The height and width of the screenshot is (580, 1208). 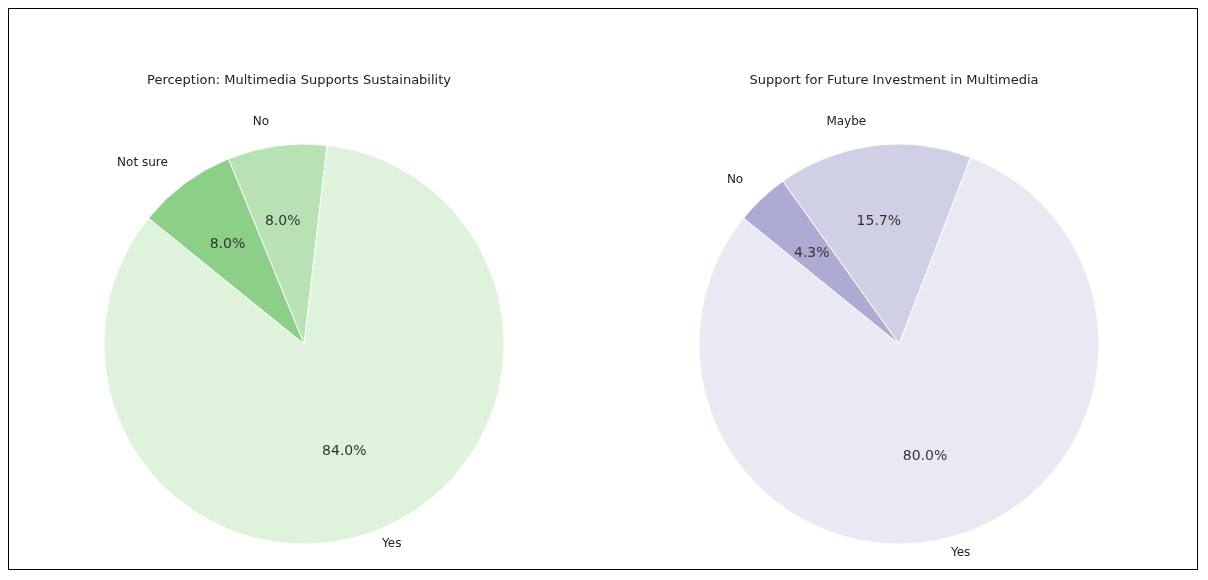 What do you see at coordinates (344, 450) in the screenshot?
I see `data-label: 84.0%` at bounding box center [344, 450].